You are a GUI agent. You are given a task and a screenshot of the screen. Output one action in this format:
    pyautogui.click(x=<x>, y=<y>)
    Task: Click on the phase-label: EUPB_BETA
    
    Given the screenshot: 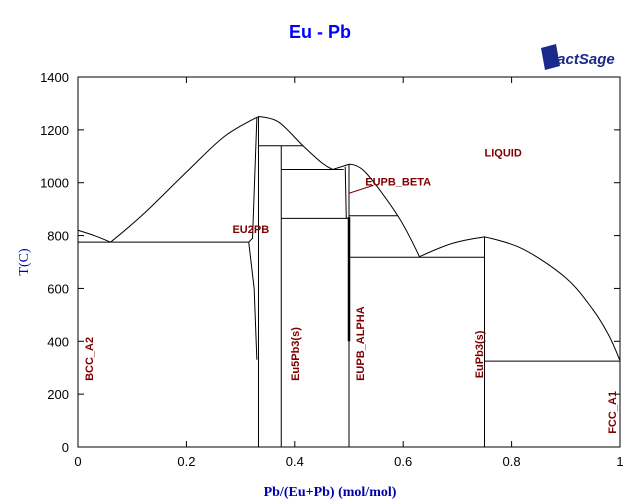 What is the action you would take?
    pyautogui.click(x=398, y=182)
    